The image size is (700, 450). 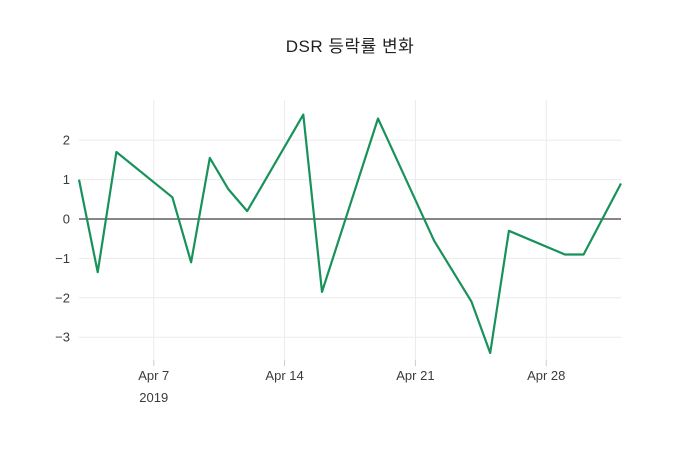 What do you see at coordinates (415, 375) in the screenshot?
I see `x-tick-label: Apr 21` at bounding box center [415, 375].